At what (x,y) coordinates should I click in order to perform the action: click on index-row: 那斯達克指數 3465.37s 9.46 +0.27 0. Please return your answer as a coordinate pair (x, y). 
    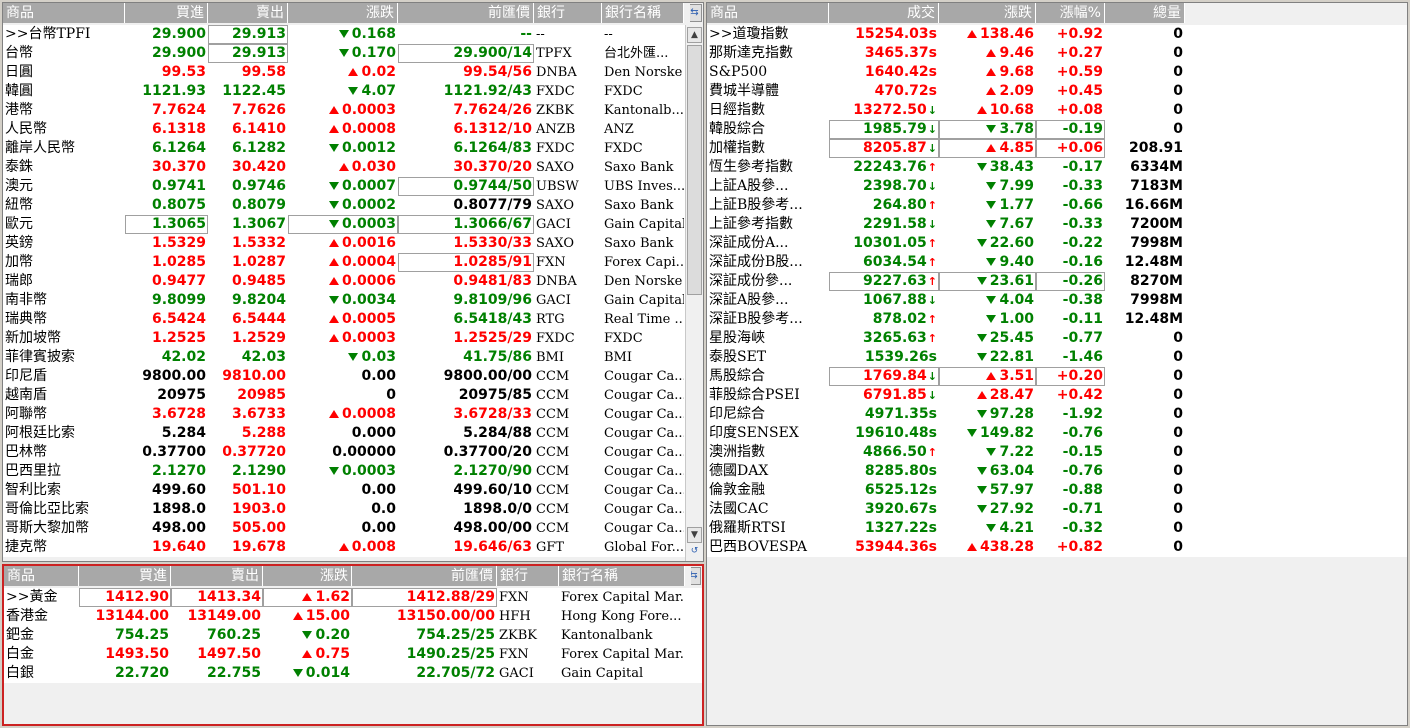
    Looking at the image, I should click on (1057, 53).